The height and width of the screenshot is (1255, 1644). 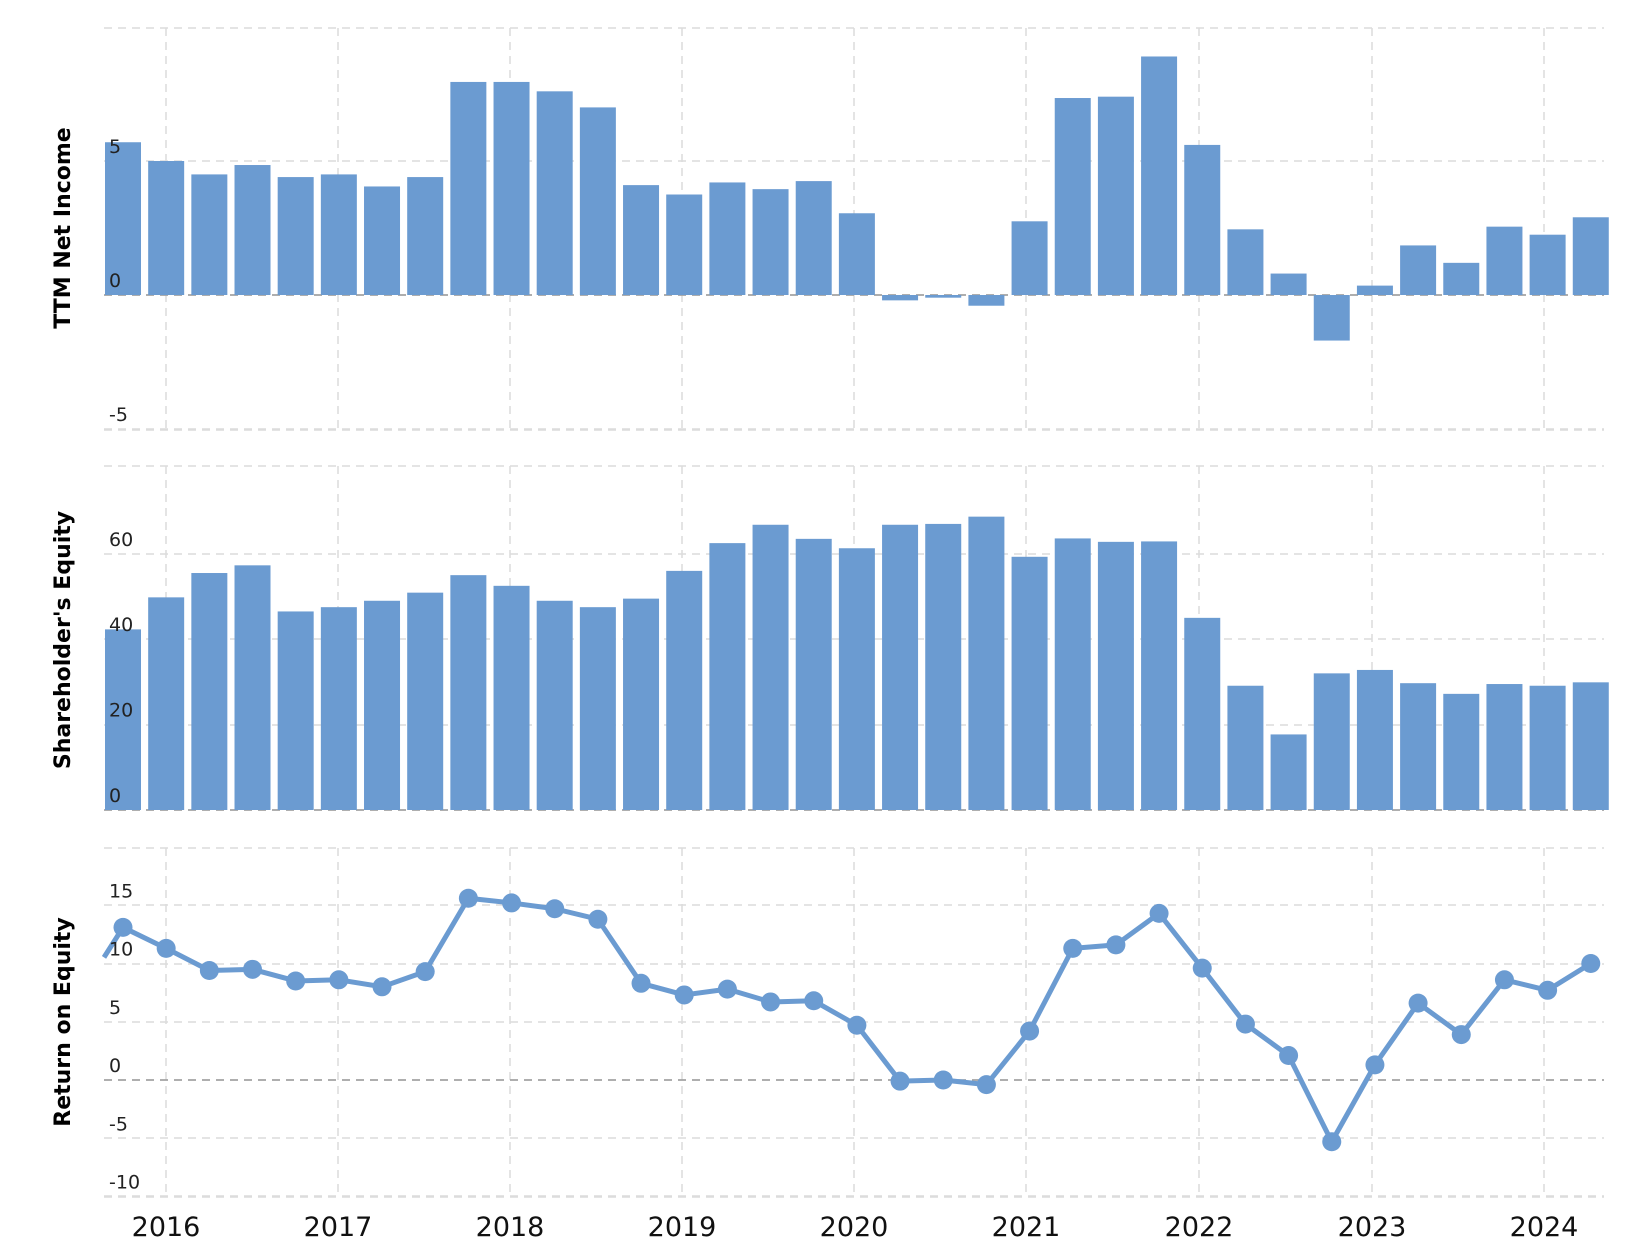 I want to click on x-tick-label: 2019, so click(x=682, y=1227).